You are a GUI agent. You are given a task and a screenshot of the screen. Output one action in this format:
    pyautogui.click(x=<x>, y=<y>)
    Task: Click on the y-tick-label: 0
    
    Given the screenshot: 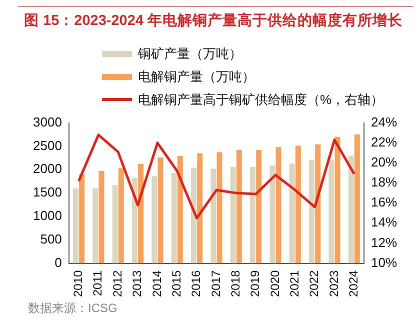 What is the action you would take?
    pyautogui.click(x=58, y=262)
    